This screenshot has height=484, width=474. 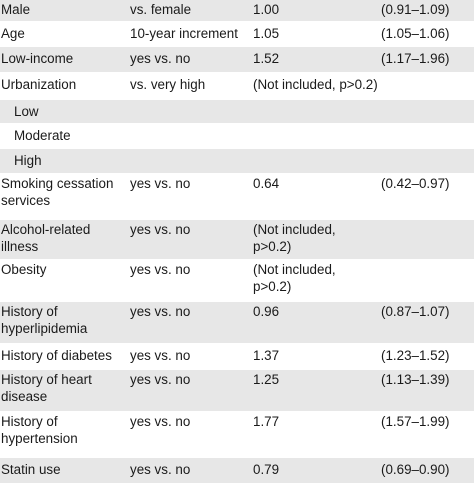 I want to click on reference-cell: vs. very high, so click(x=168, y=84).